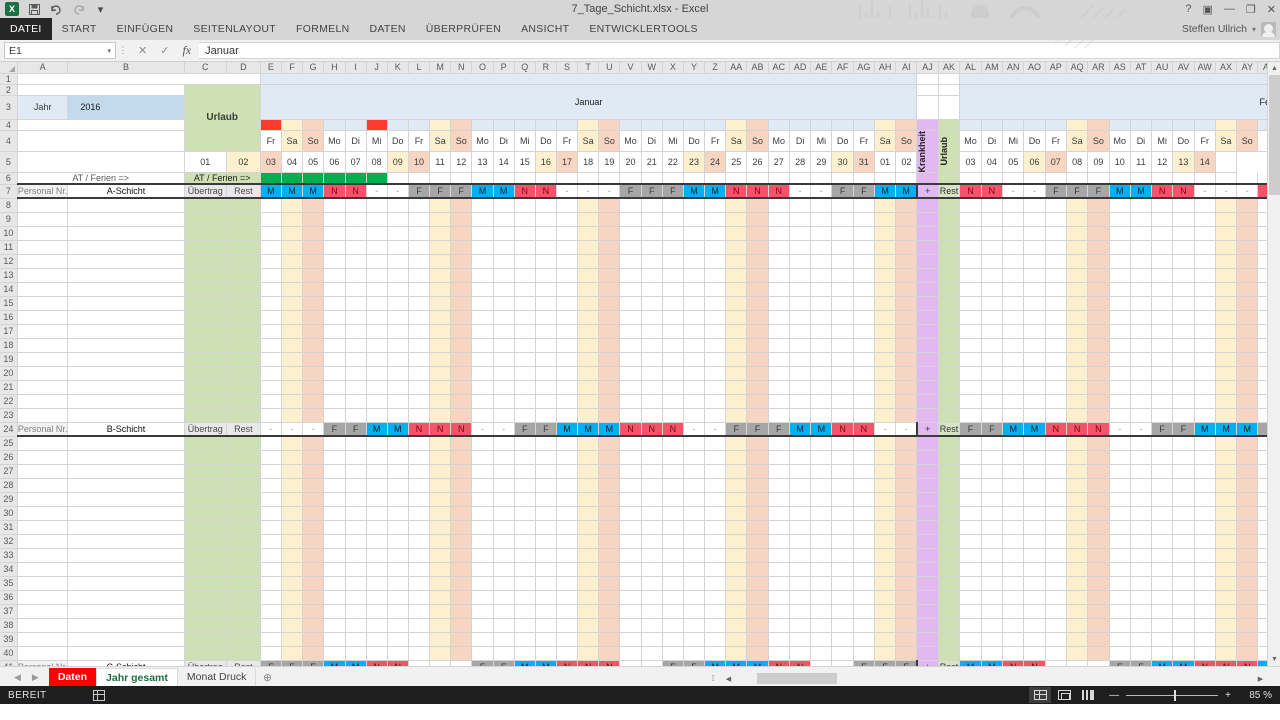 This screenshot has width=1280, height=720. I want to click on shift-cell-B-Schicht-jan-09: N, so click(440, 430).